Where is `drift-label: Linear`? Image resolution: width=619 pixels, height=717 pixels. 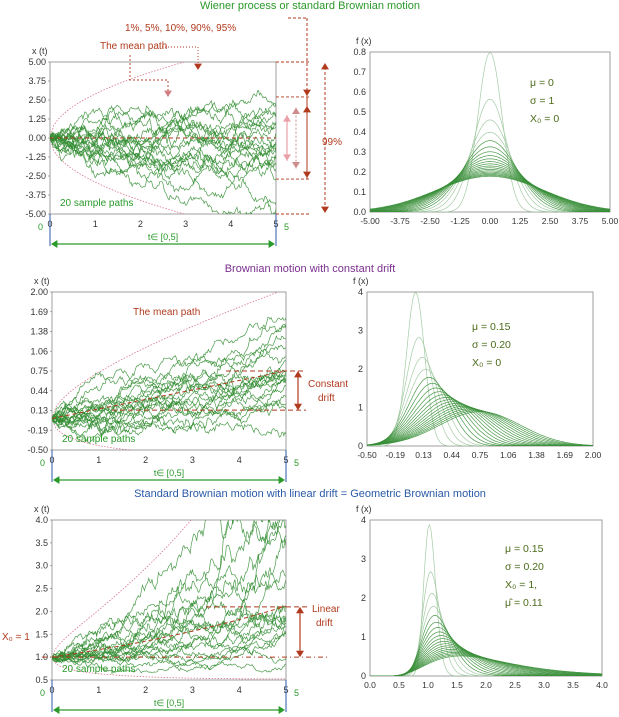 drift-label: Linear is located at coordinates (326, 609).